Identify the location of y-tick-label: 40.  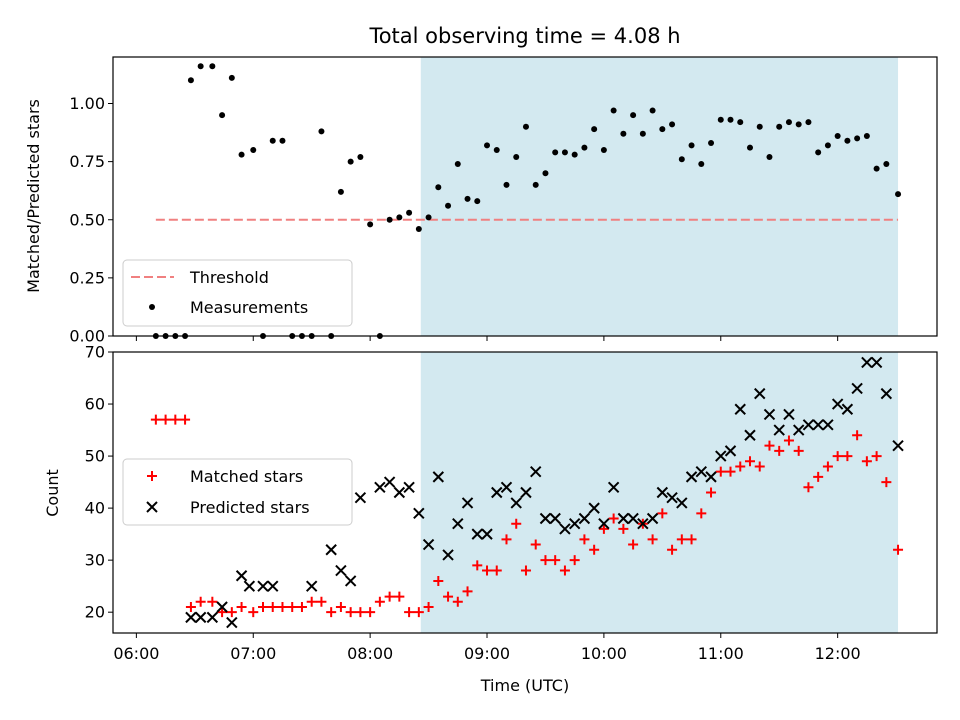
(95, 508).